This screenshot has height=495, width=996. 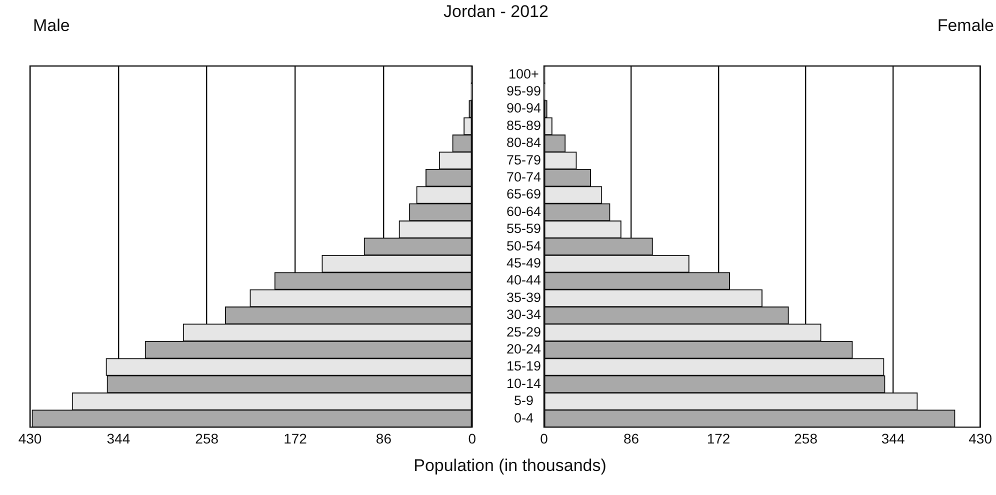 I want to click on y-tick-label: 20-24, so click(x=524, y=349).